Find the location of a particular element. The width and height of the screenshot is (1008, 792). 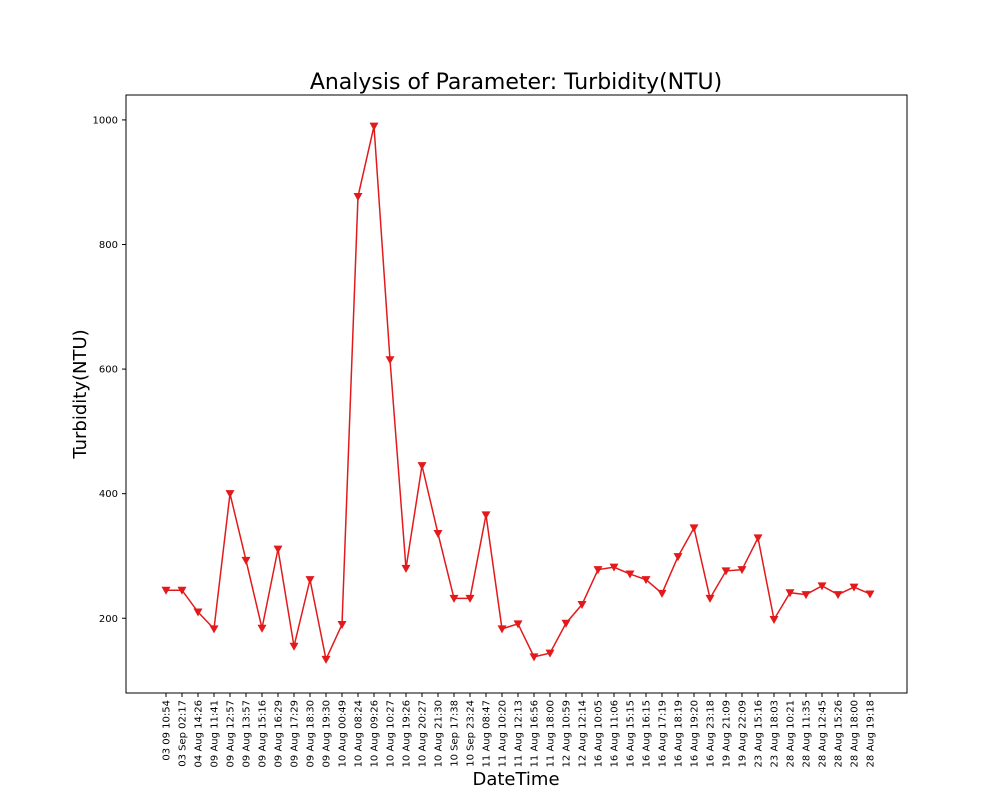

x-tick-label: 11 Aug 12:13 is located at coordinates (519, 733).